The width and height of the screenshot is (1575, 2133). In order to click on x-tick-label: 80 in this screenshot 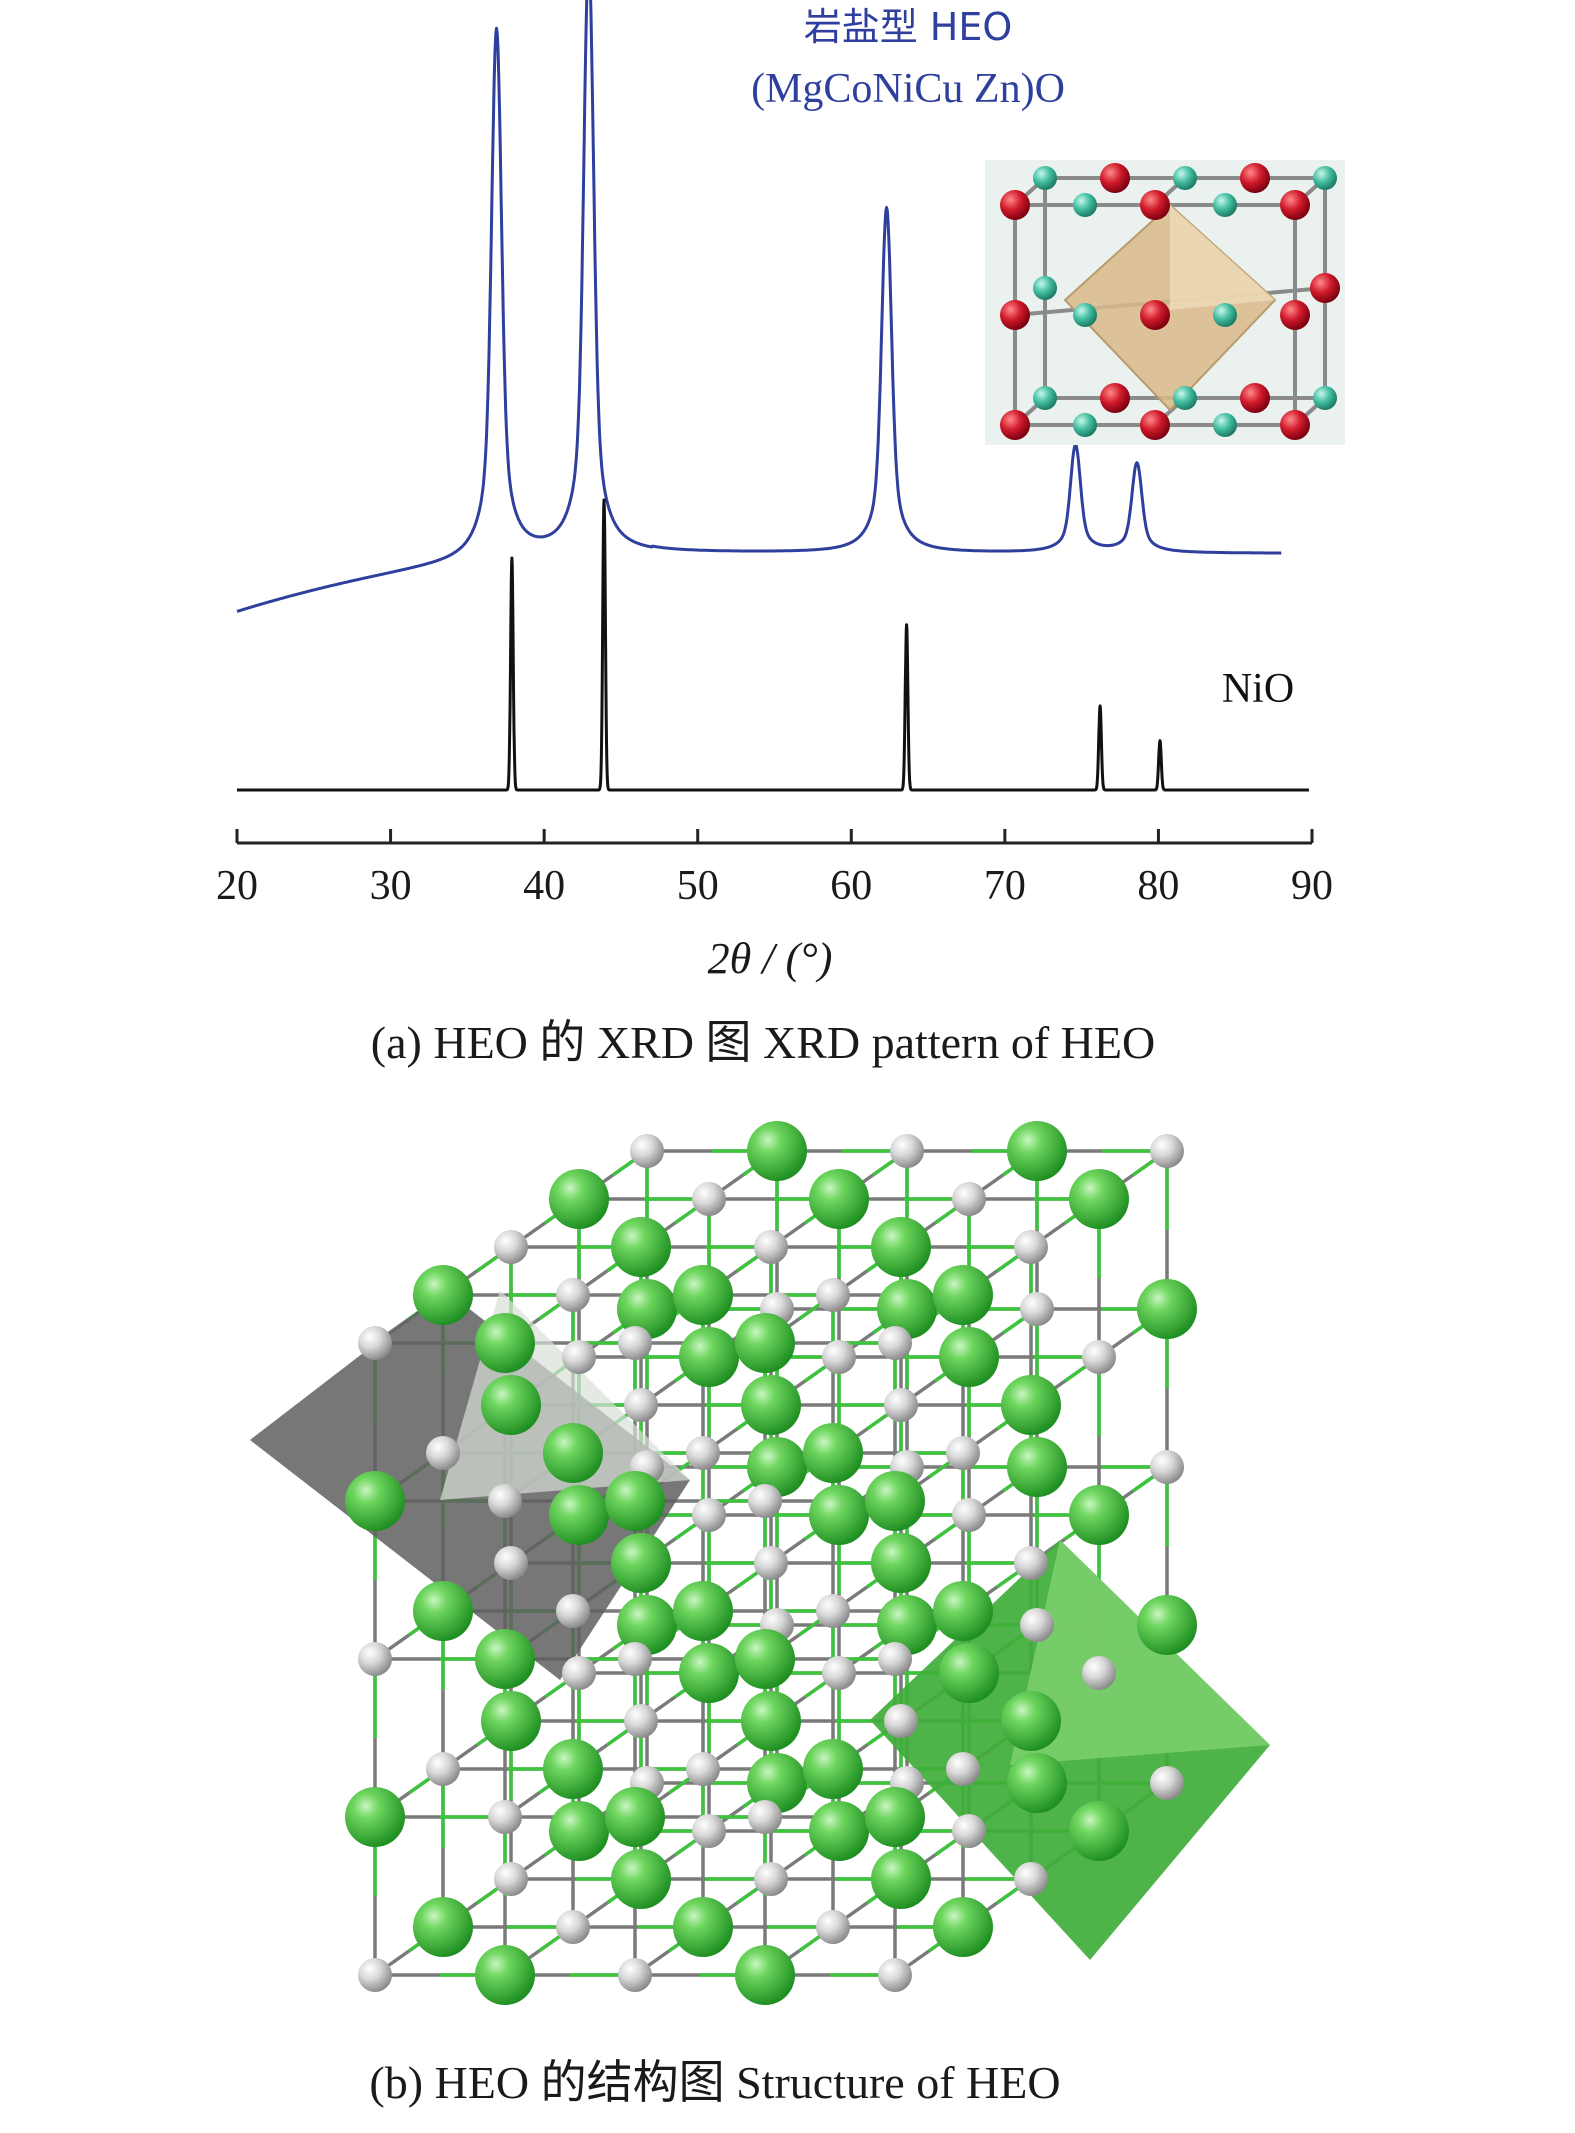, I will do `click(1158, 886)`.